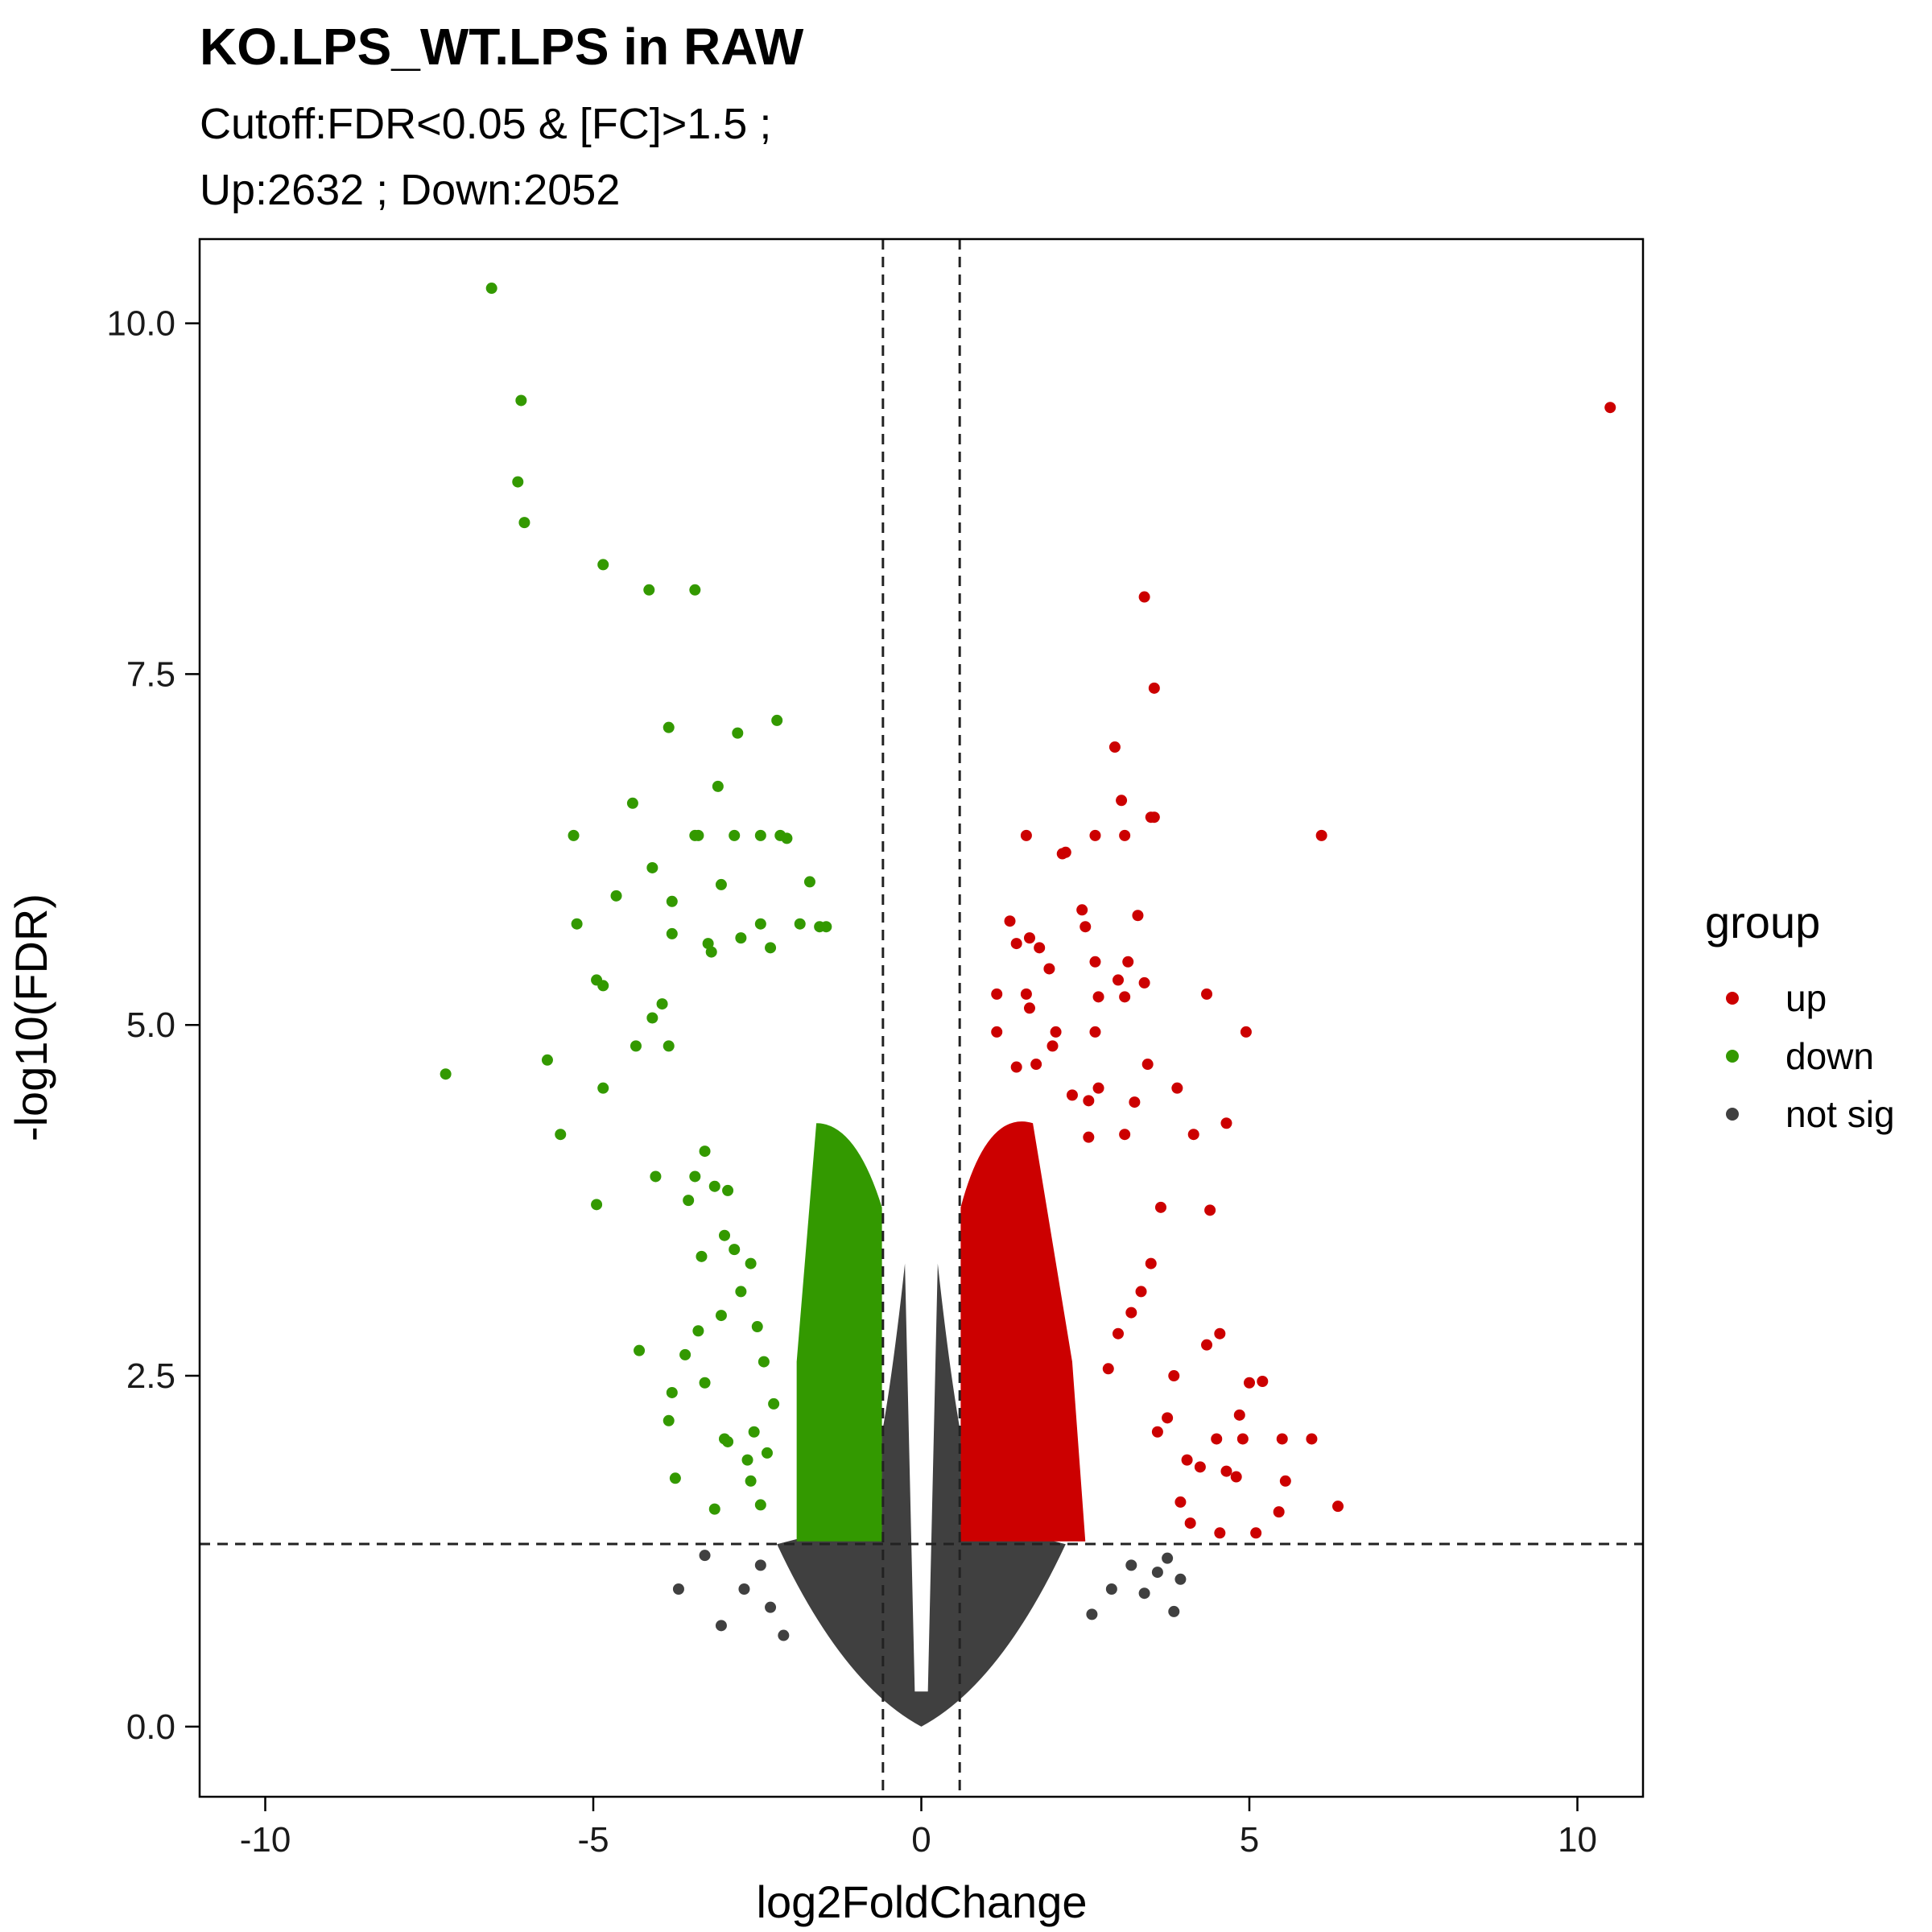 The height and width of the screenshot is (1932, 1932). Describe the element at coordinates (140, 324) in the screenshot. I see `y-tick-label: 10.0` at that location.